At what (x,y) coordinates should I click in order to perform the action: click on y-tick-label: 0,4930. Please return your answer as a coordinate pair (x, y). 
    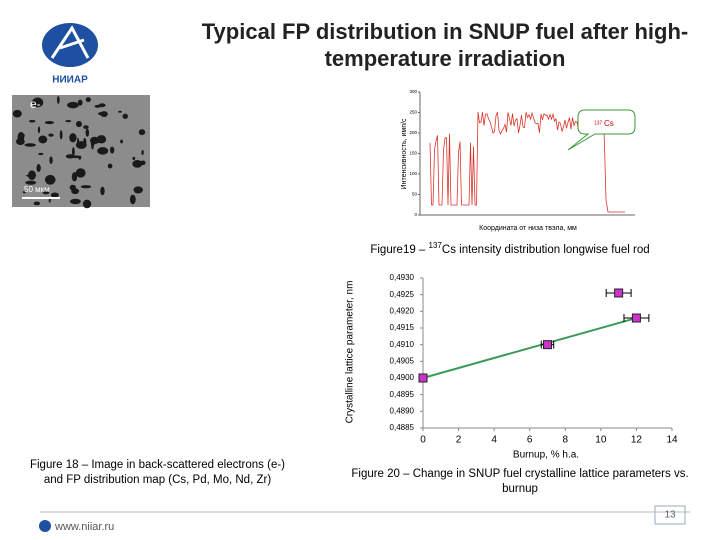
    Looking at the image, I should click on (402, 277).